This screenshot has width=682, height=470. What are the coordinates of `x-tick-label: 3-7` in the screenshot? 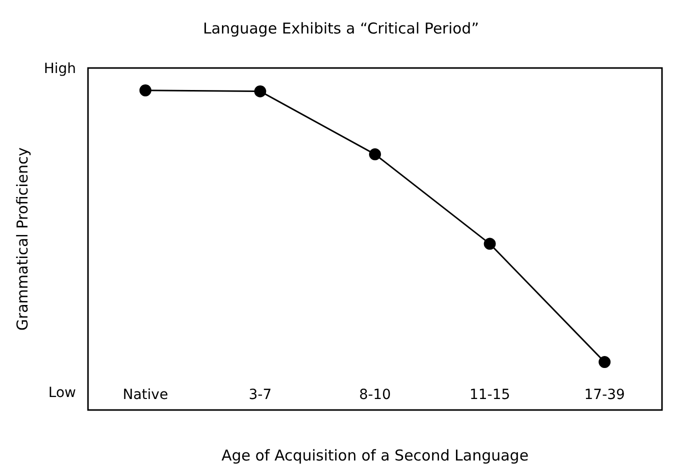 It's located at (260, 395).